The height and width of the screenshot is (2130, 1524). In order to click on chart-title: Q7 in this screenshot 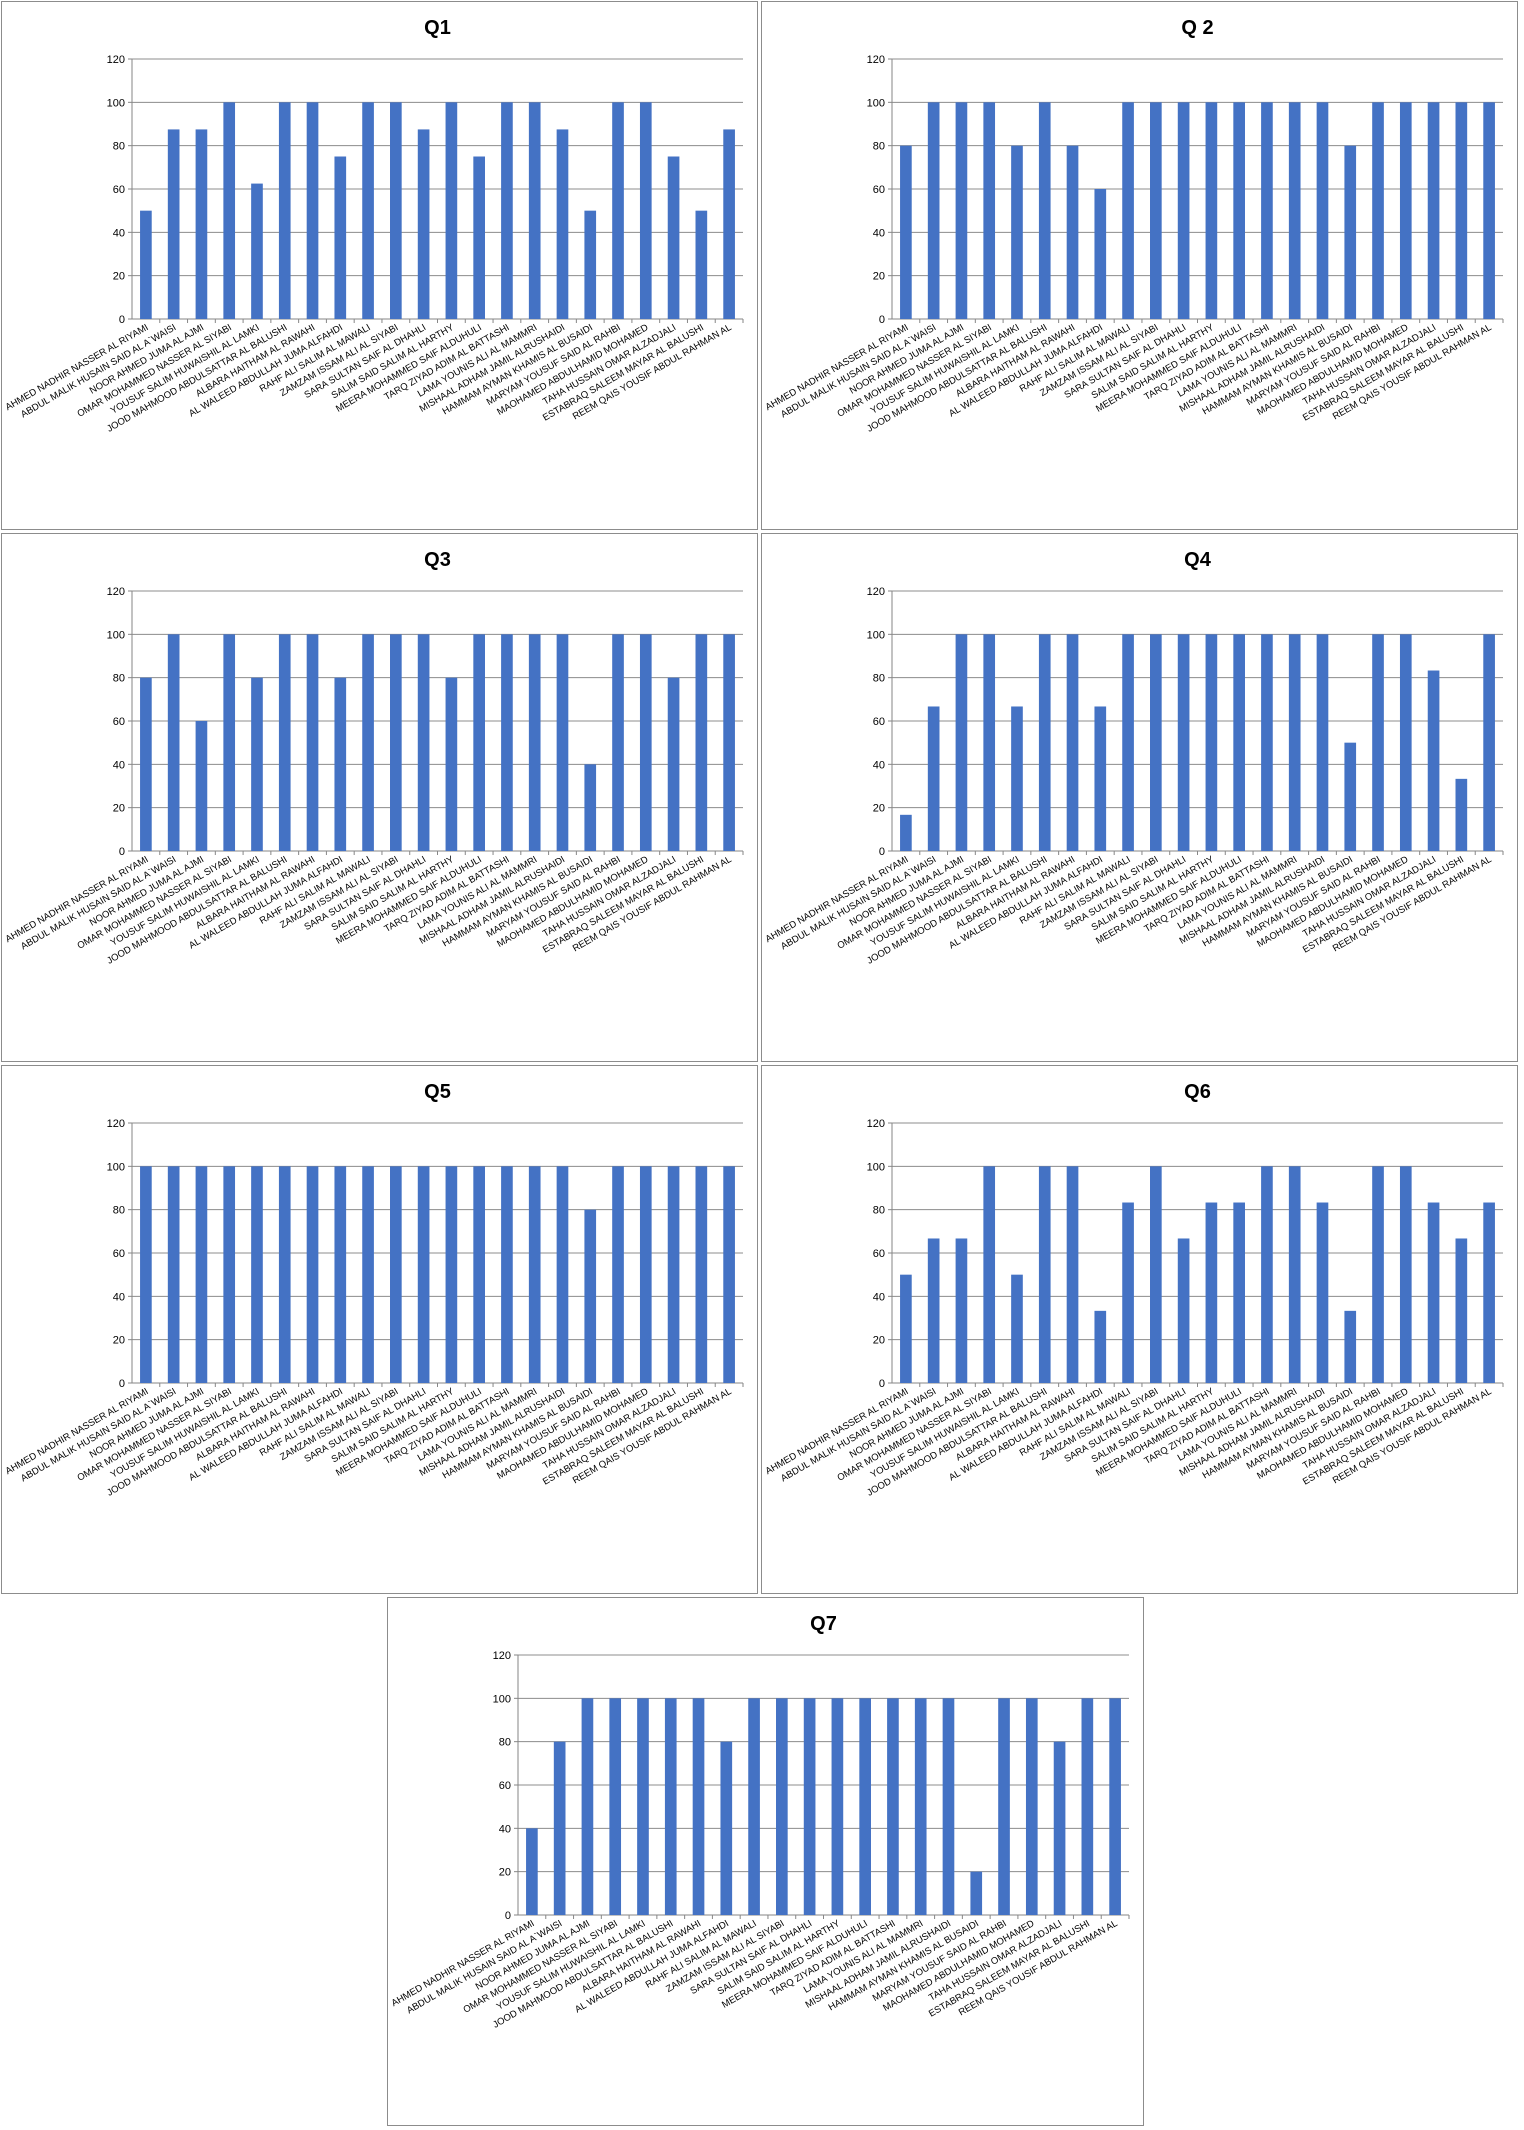, I will do `click(823, 1624)`.